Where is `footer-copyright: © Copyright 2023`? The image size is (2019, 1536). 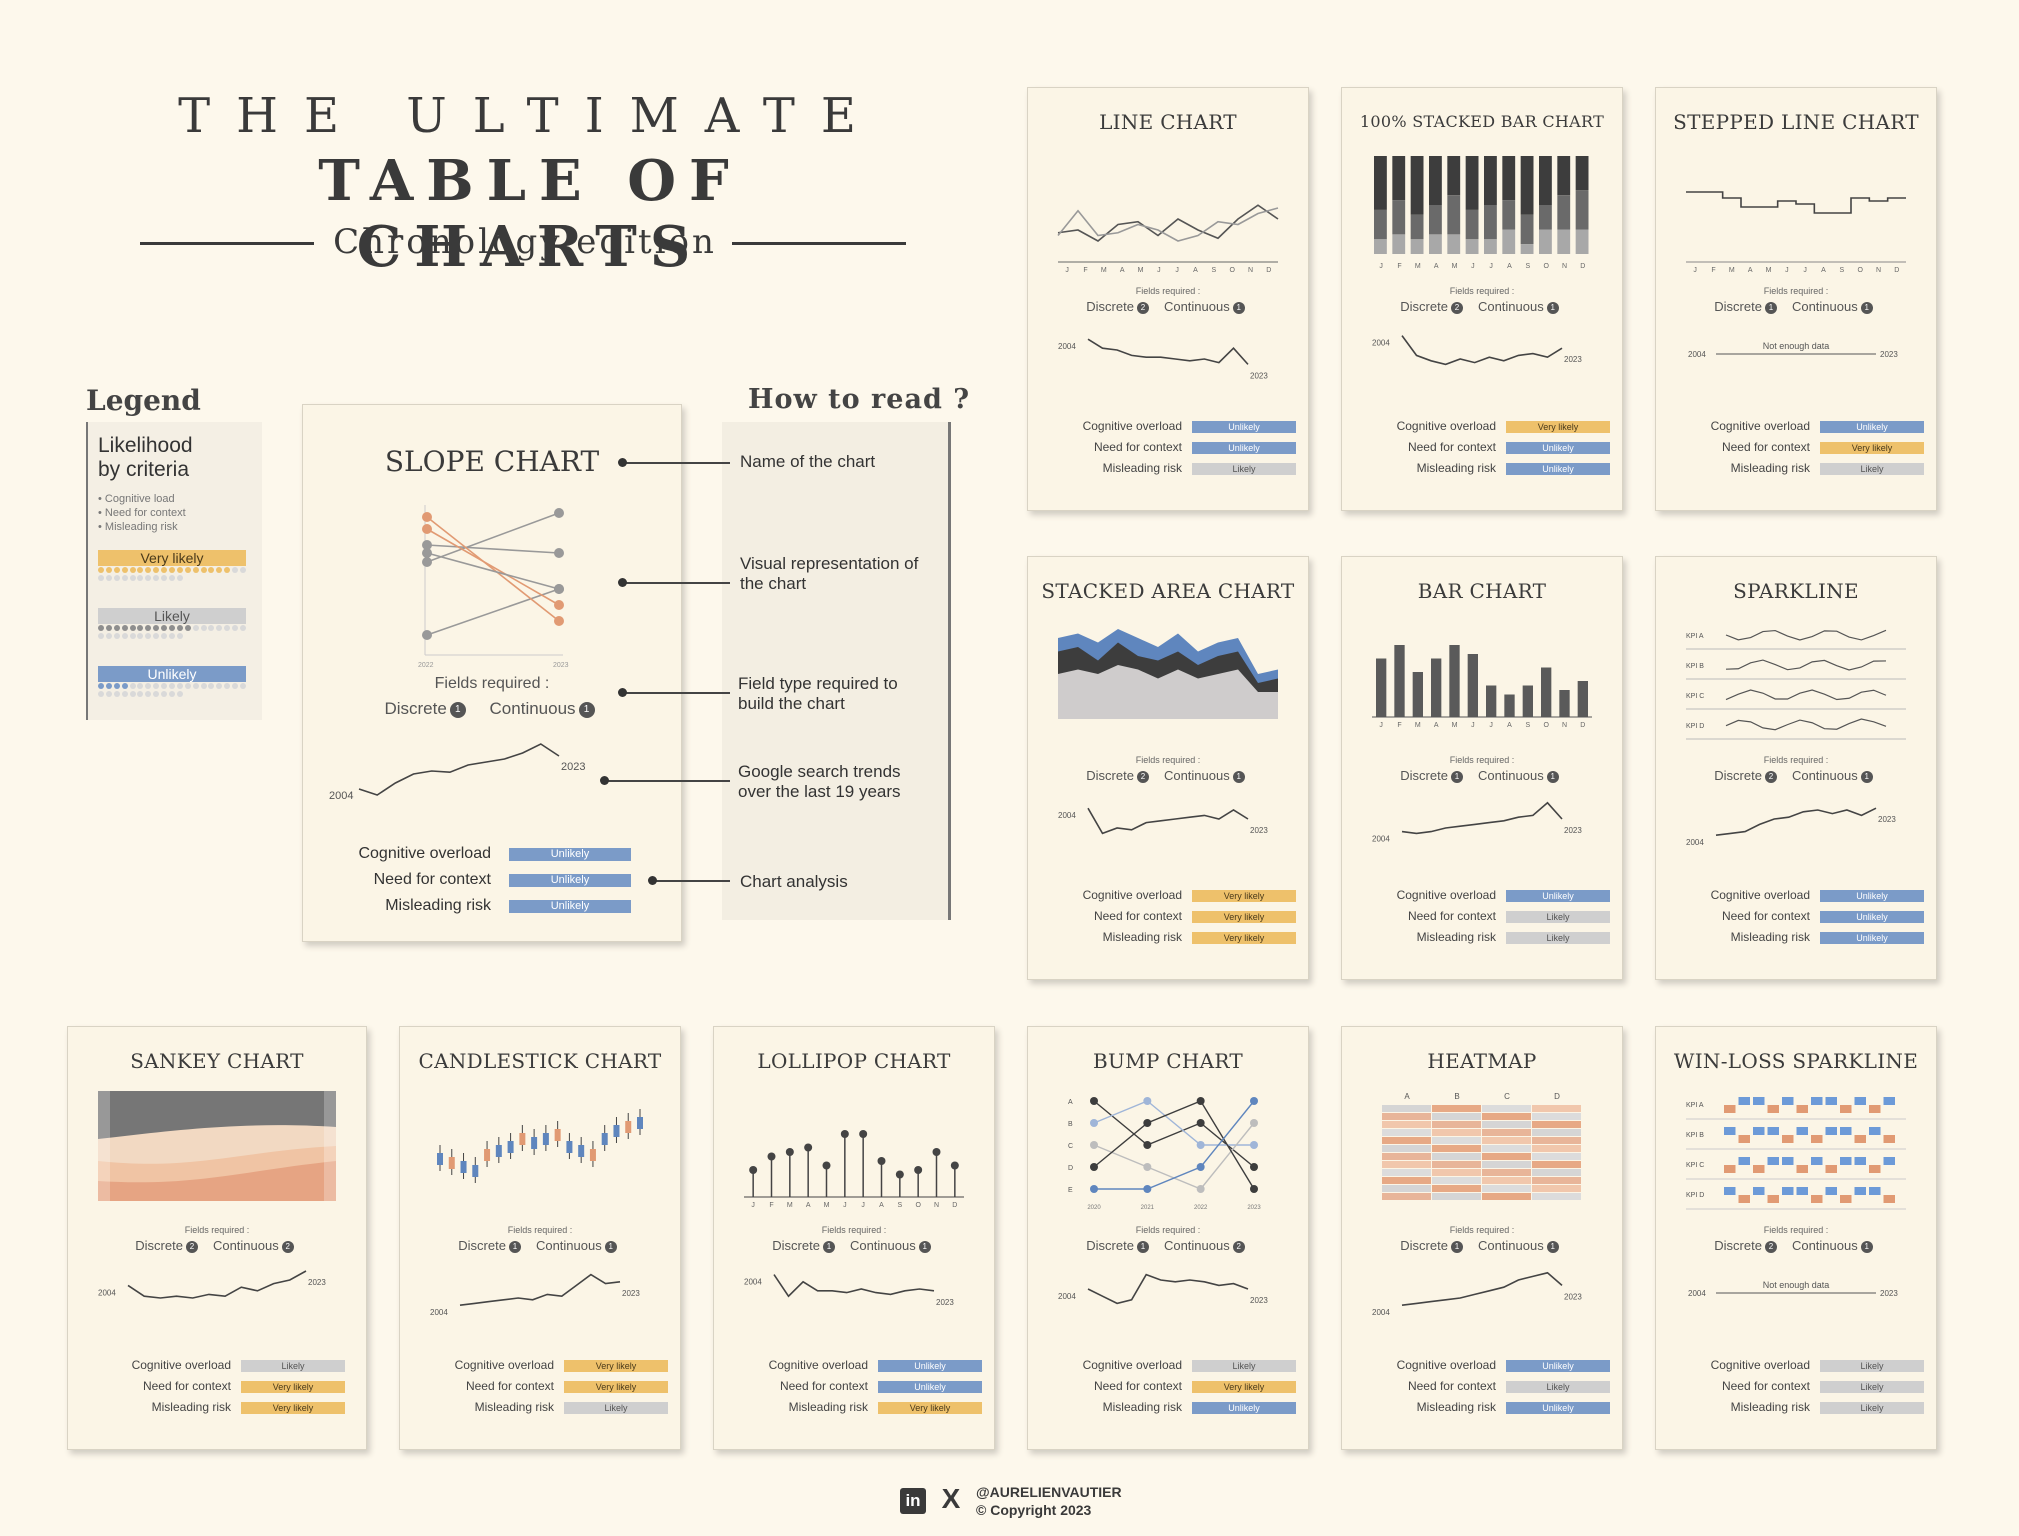 footer-copyright: © Copyright 2023 is located at coordinates (1034, 1510).